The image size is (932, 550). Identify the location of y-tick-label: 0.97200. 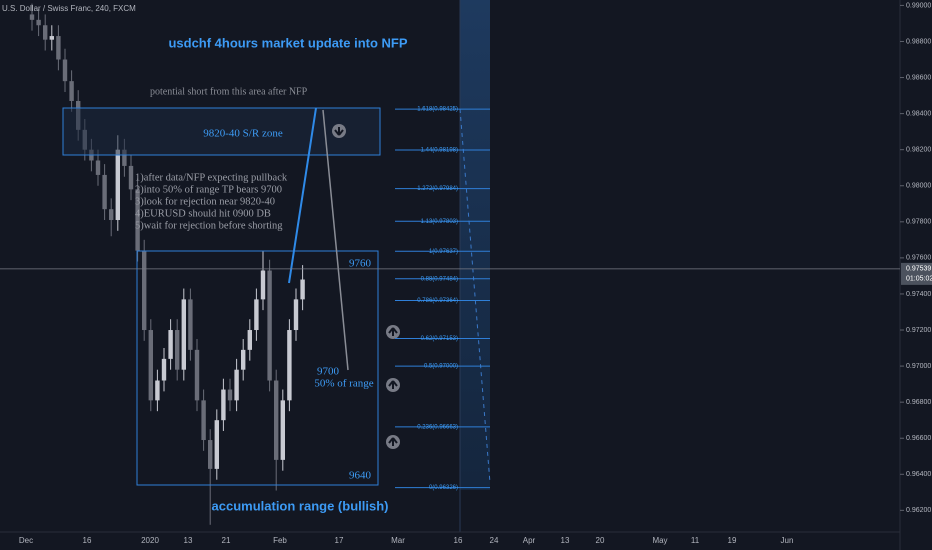
(918, 330).